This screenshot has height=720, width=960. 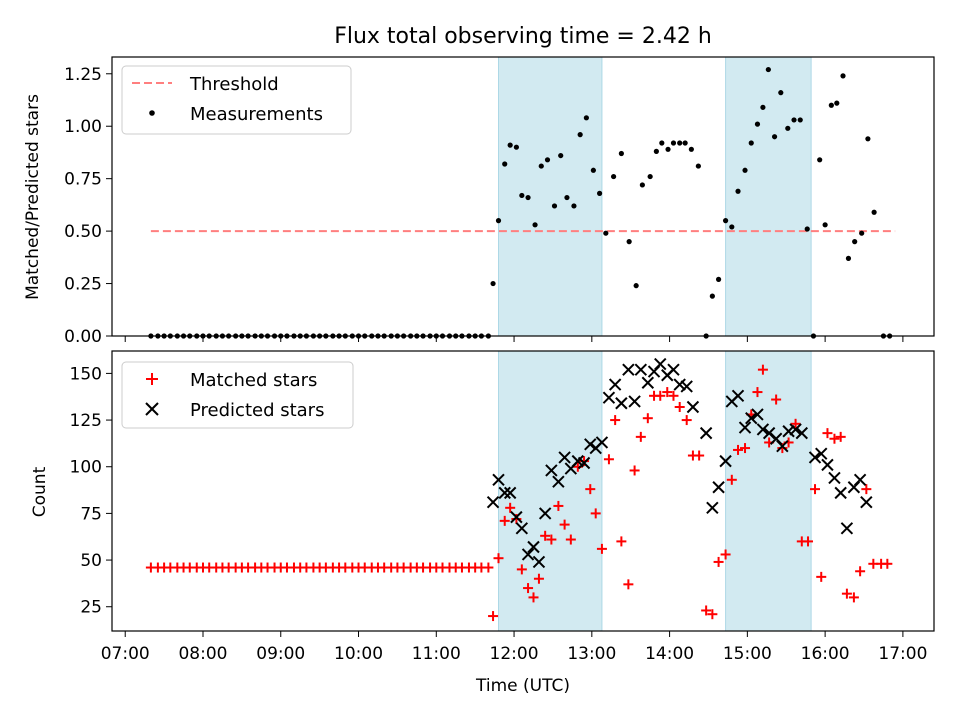 I want to click on count-y-label: Count, so click(x=40, y=491).